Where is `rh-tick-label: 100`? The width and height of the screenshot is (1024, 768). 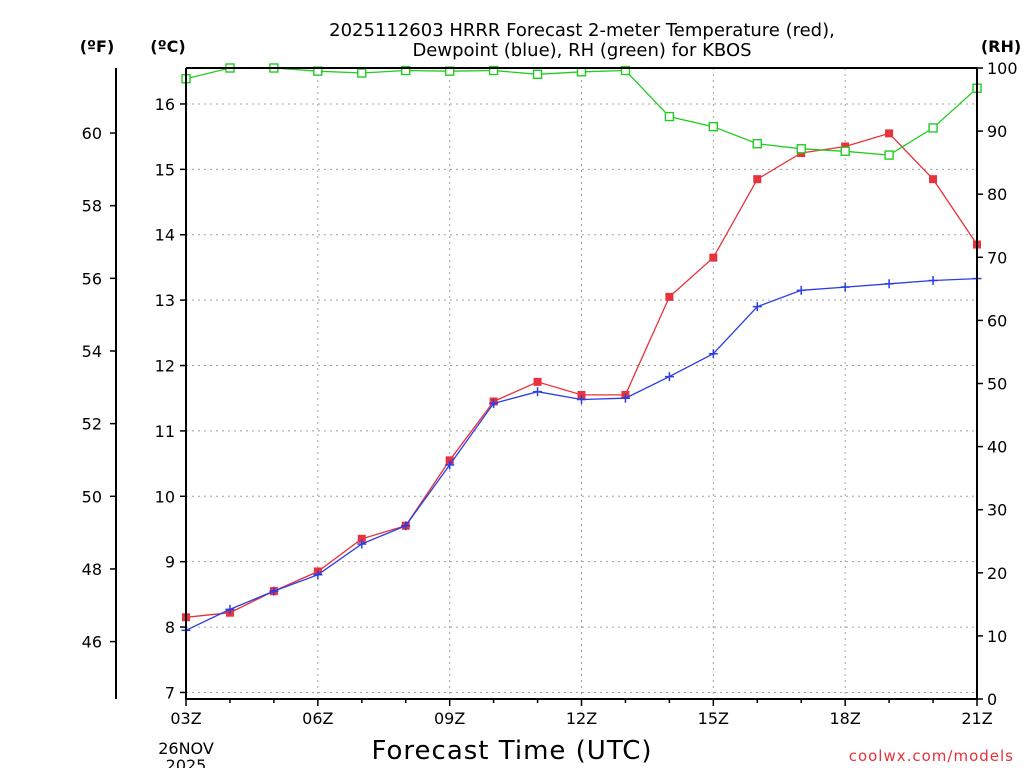
rh-tick-label: 100 is located at coordinates (1002, 68).